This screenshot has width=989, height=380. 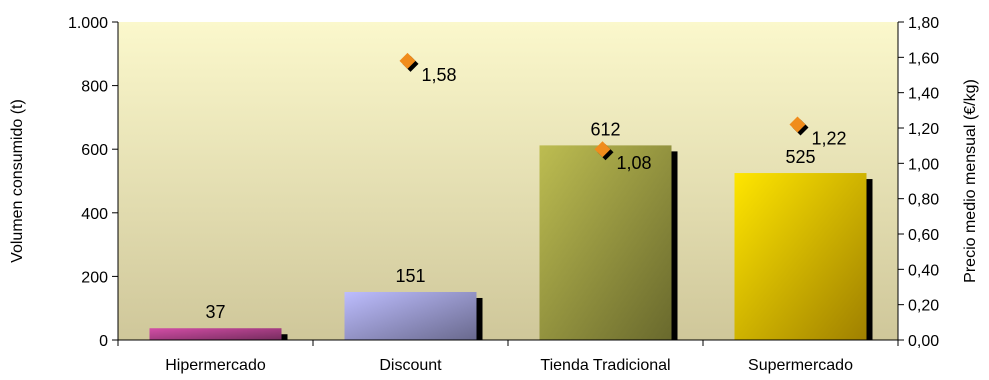 What do you see at coordinates (923, 164) in the screenshot?
I see `y2-tick-label: 1,00` at bounding box center [923, 164].